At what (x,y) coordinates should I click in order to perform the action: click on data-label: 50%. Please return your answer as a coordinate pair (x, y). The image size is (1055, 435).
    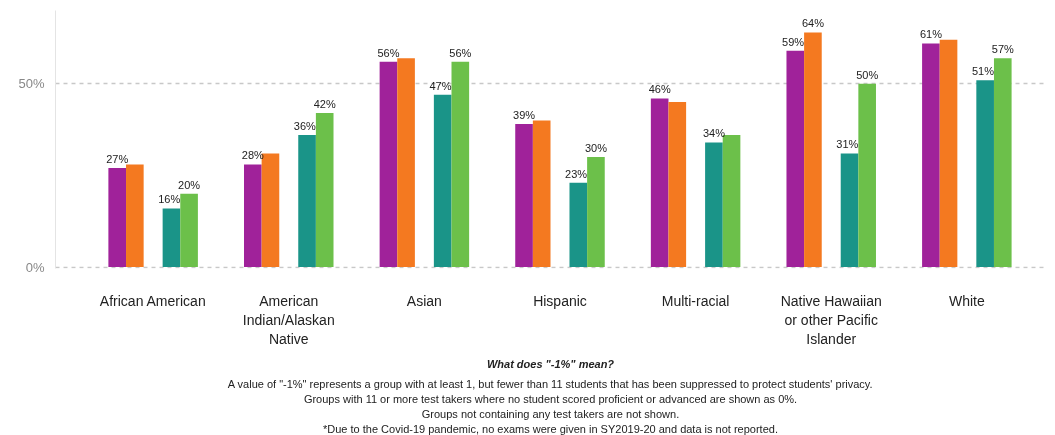
    Looking at the image, I should click on (867, 74).